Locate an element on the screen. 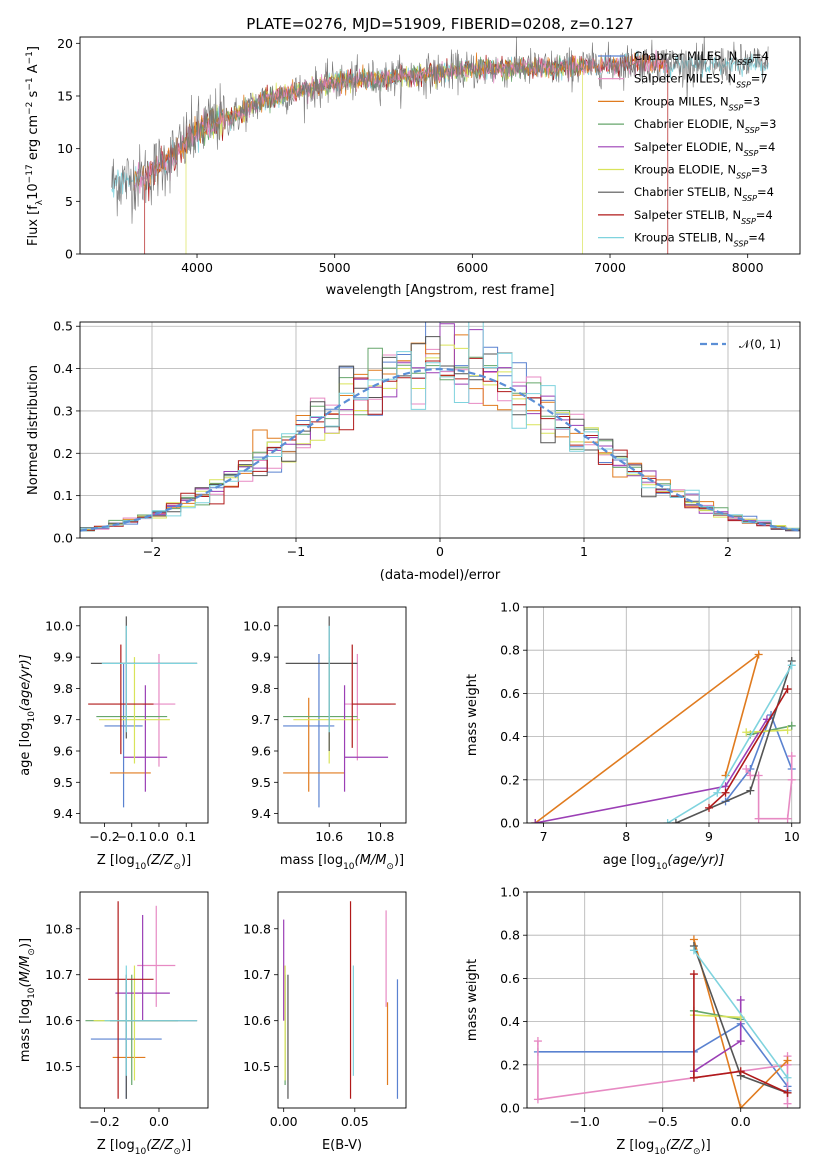  errorbar-salpeter-miles is located at coordinates (156, 956).